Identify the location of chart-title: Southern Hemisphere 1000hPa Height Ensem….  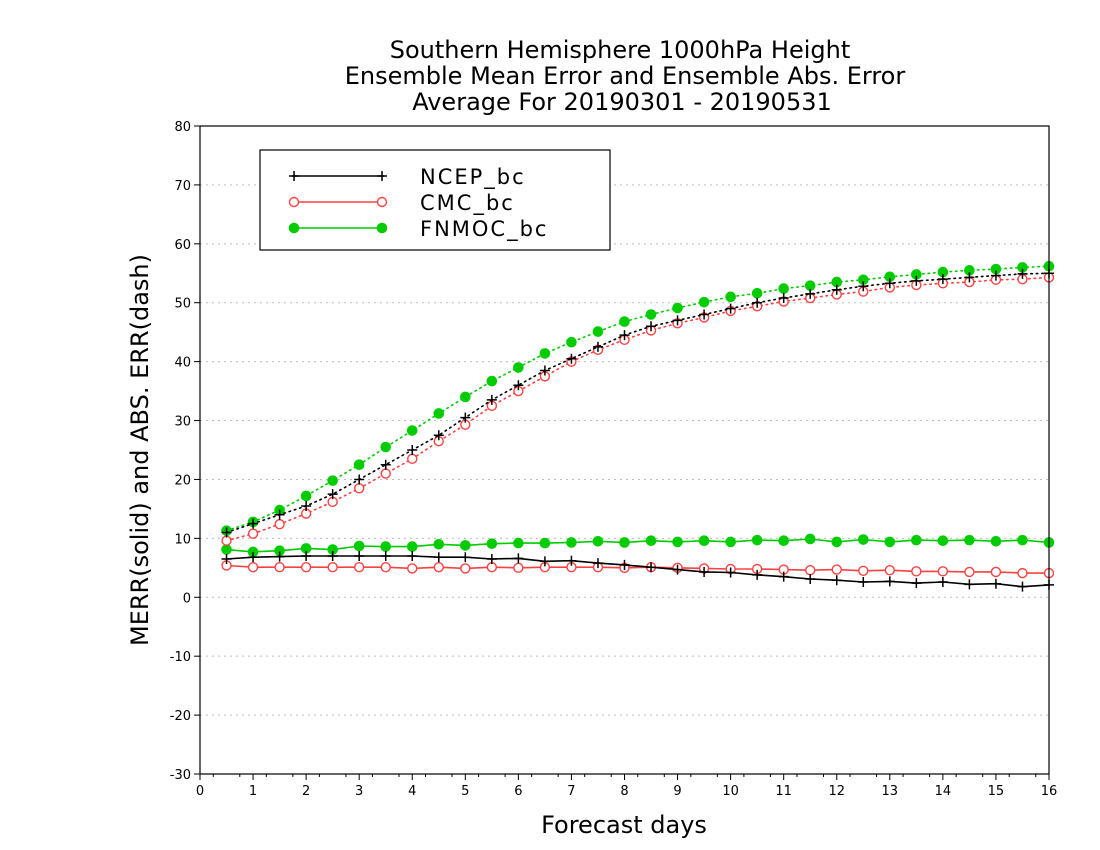
(625, 76).